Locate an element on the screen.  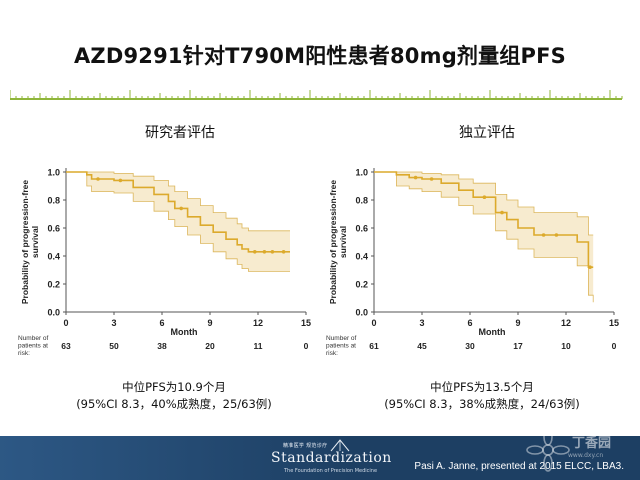
median-pfs-text: 中位PFS为13.5个月 is located at coordinates (482, 387).